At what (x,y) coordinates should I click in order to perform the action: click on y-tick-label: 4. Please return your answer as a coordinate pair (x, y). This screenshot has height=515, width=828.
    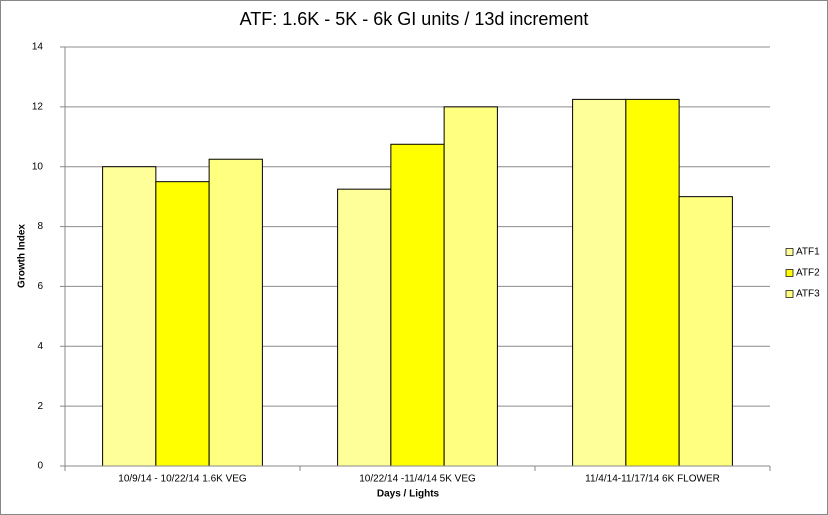
    Looking at the image, I should click on (40, 346).